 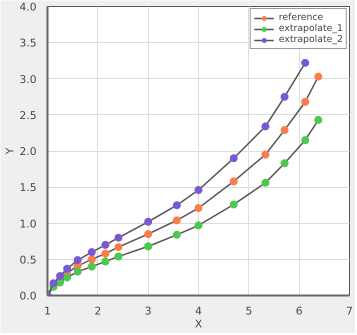 What do you see at coordinates (98, 311) in the screenshot?
I see `x-tick-label: 2` at bounding box center [98, 311].